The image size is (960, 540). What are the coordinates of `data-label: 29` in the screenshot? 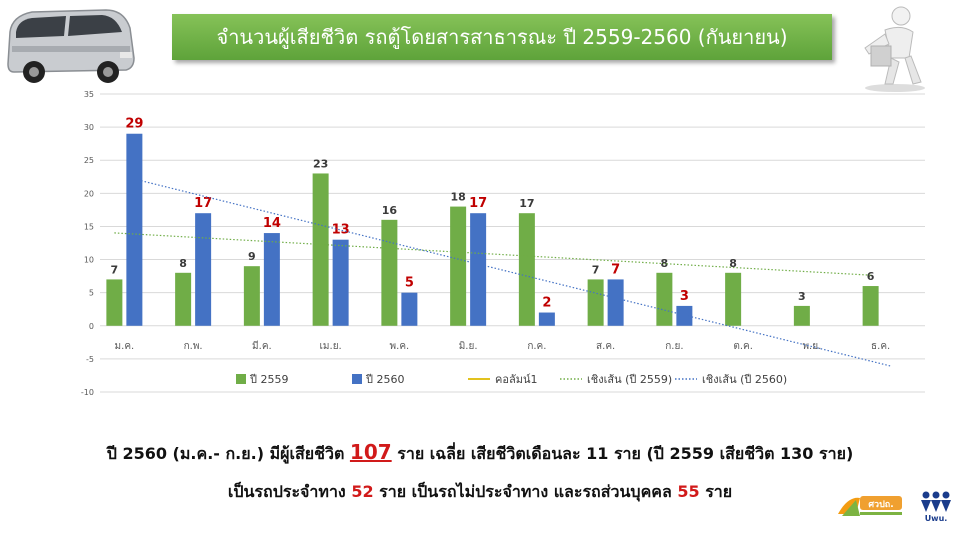 It's located at (134, 124).